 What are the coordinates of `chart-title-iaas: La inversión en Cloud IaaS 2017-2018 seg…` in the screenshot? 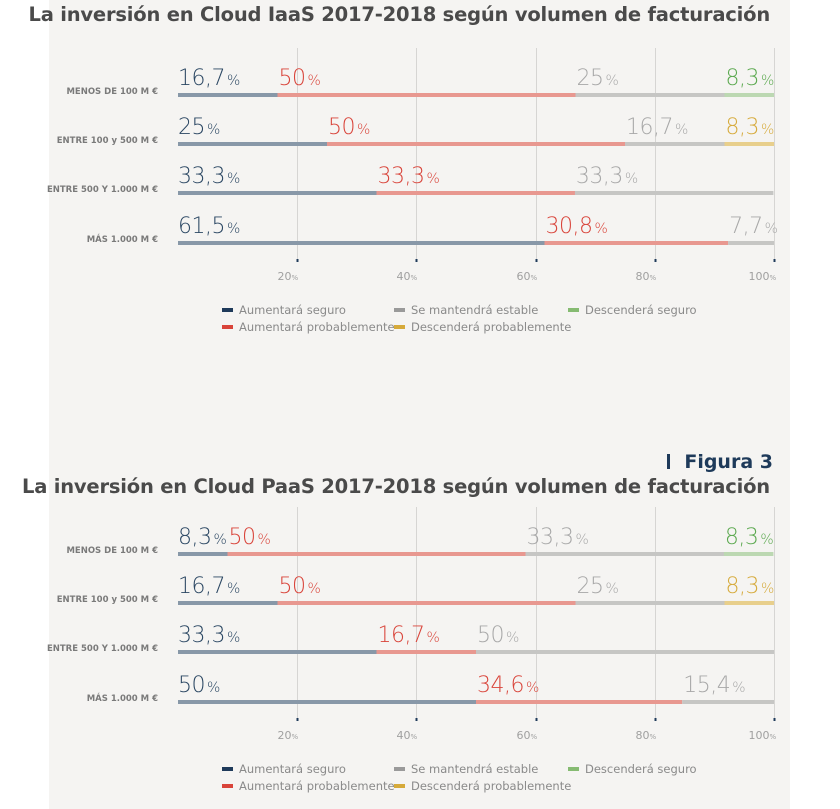 It's located at (399, 14).